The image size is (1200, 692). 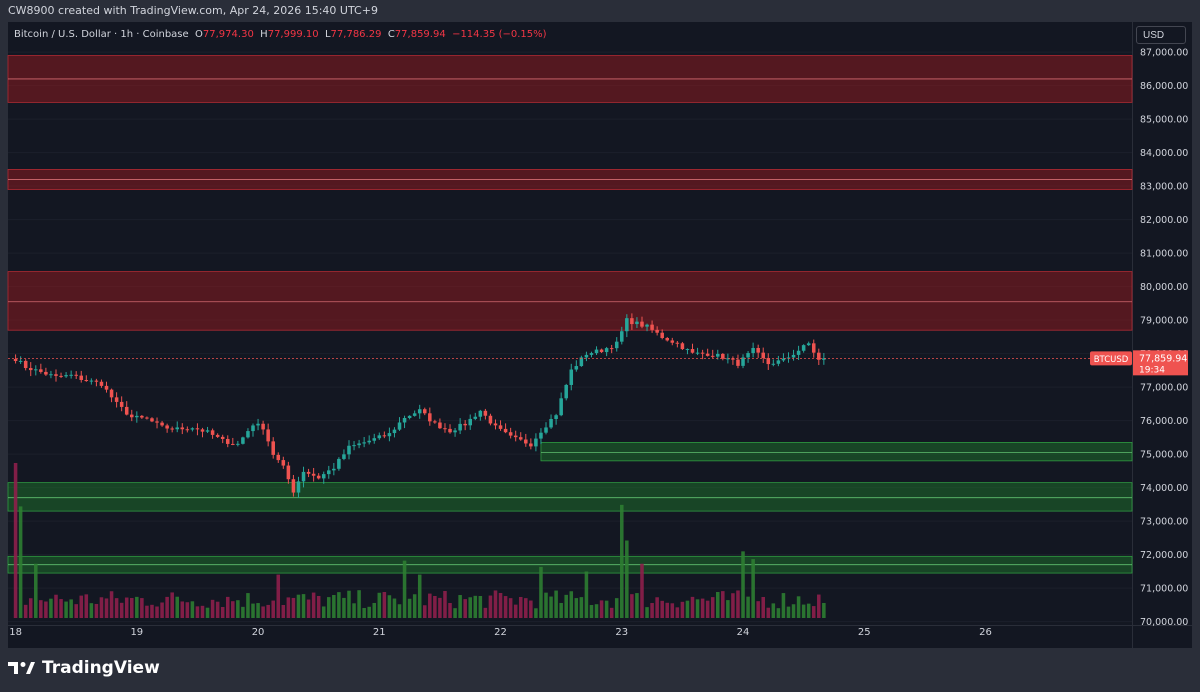 What do you see at coordinates (1162, 323) in the screenshot?
I see `price-axis` at bounding box center [1162, 323].